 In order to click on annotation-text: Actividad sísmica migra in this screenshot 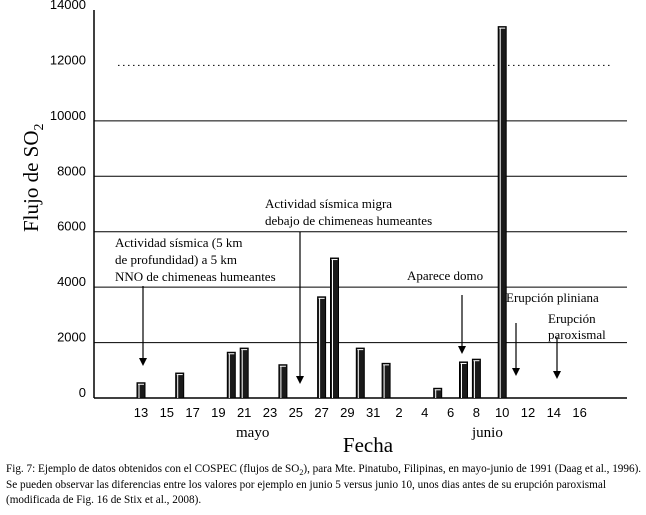, I will do `click(328, 203)`.